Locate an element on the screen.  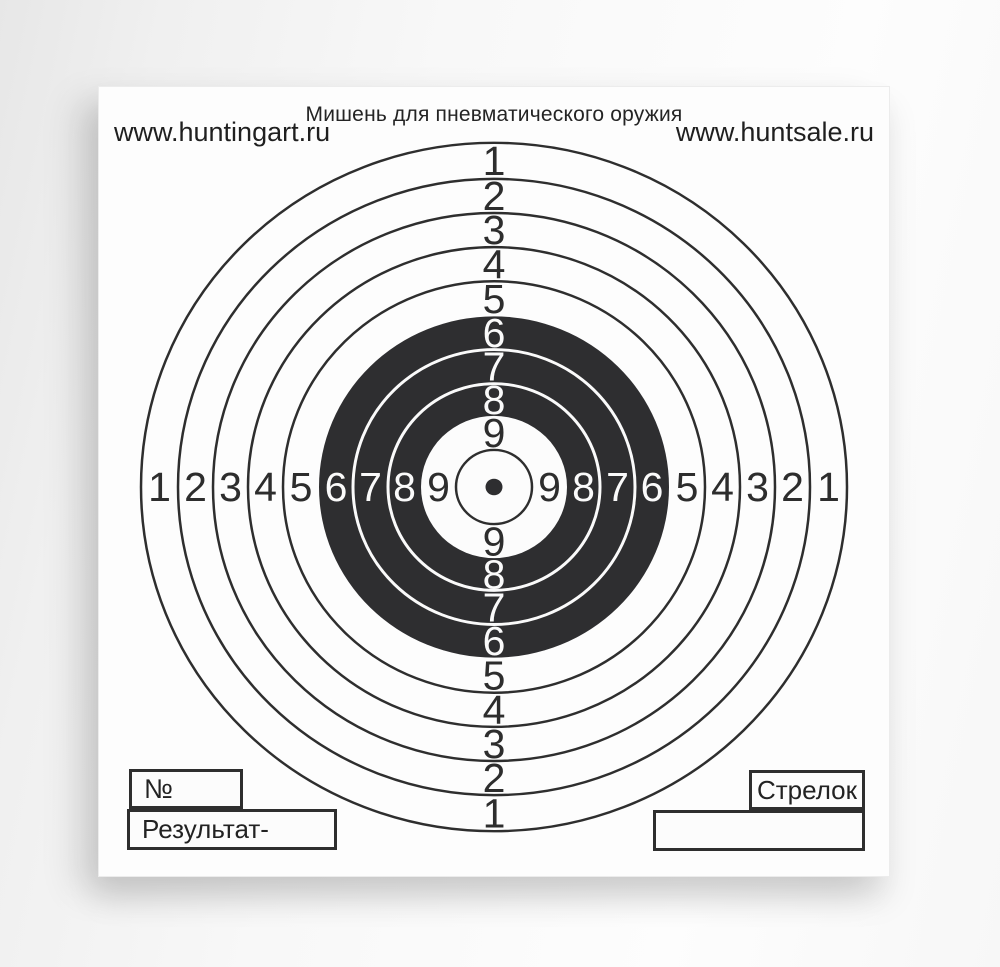
ring-7-circle is located at coordinates (494, 487).